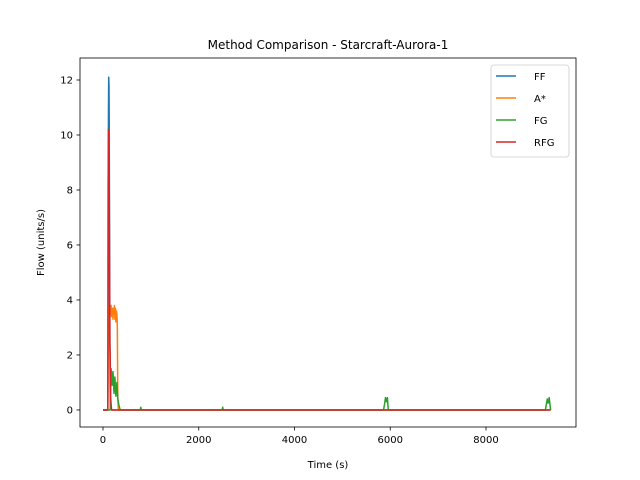 Image resolution: width=640 pixels, height=480 pixels. What do you see at coordinates (70, 300) in the screenshot?
I see `y-tick-label: 4` at bounding box center [70, 300].